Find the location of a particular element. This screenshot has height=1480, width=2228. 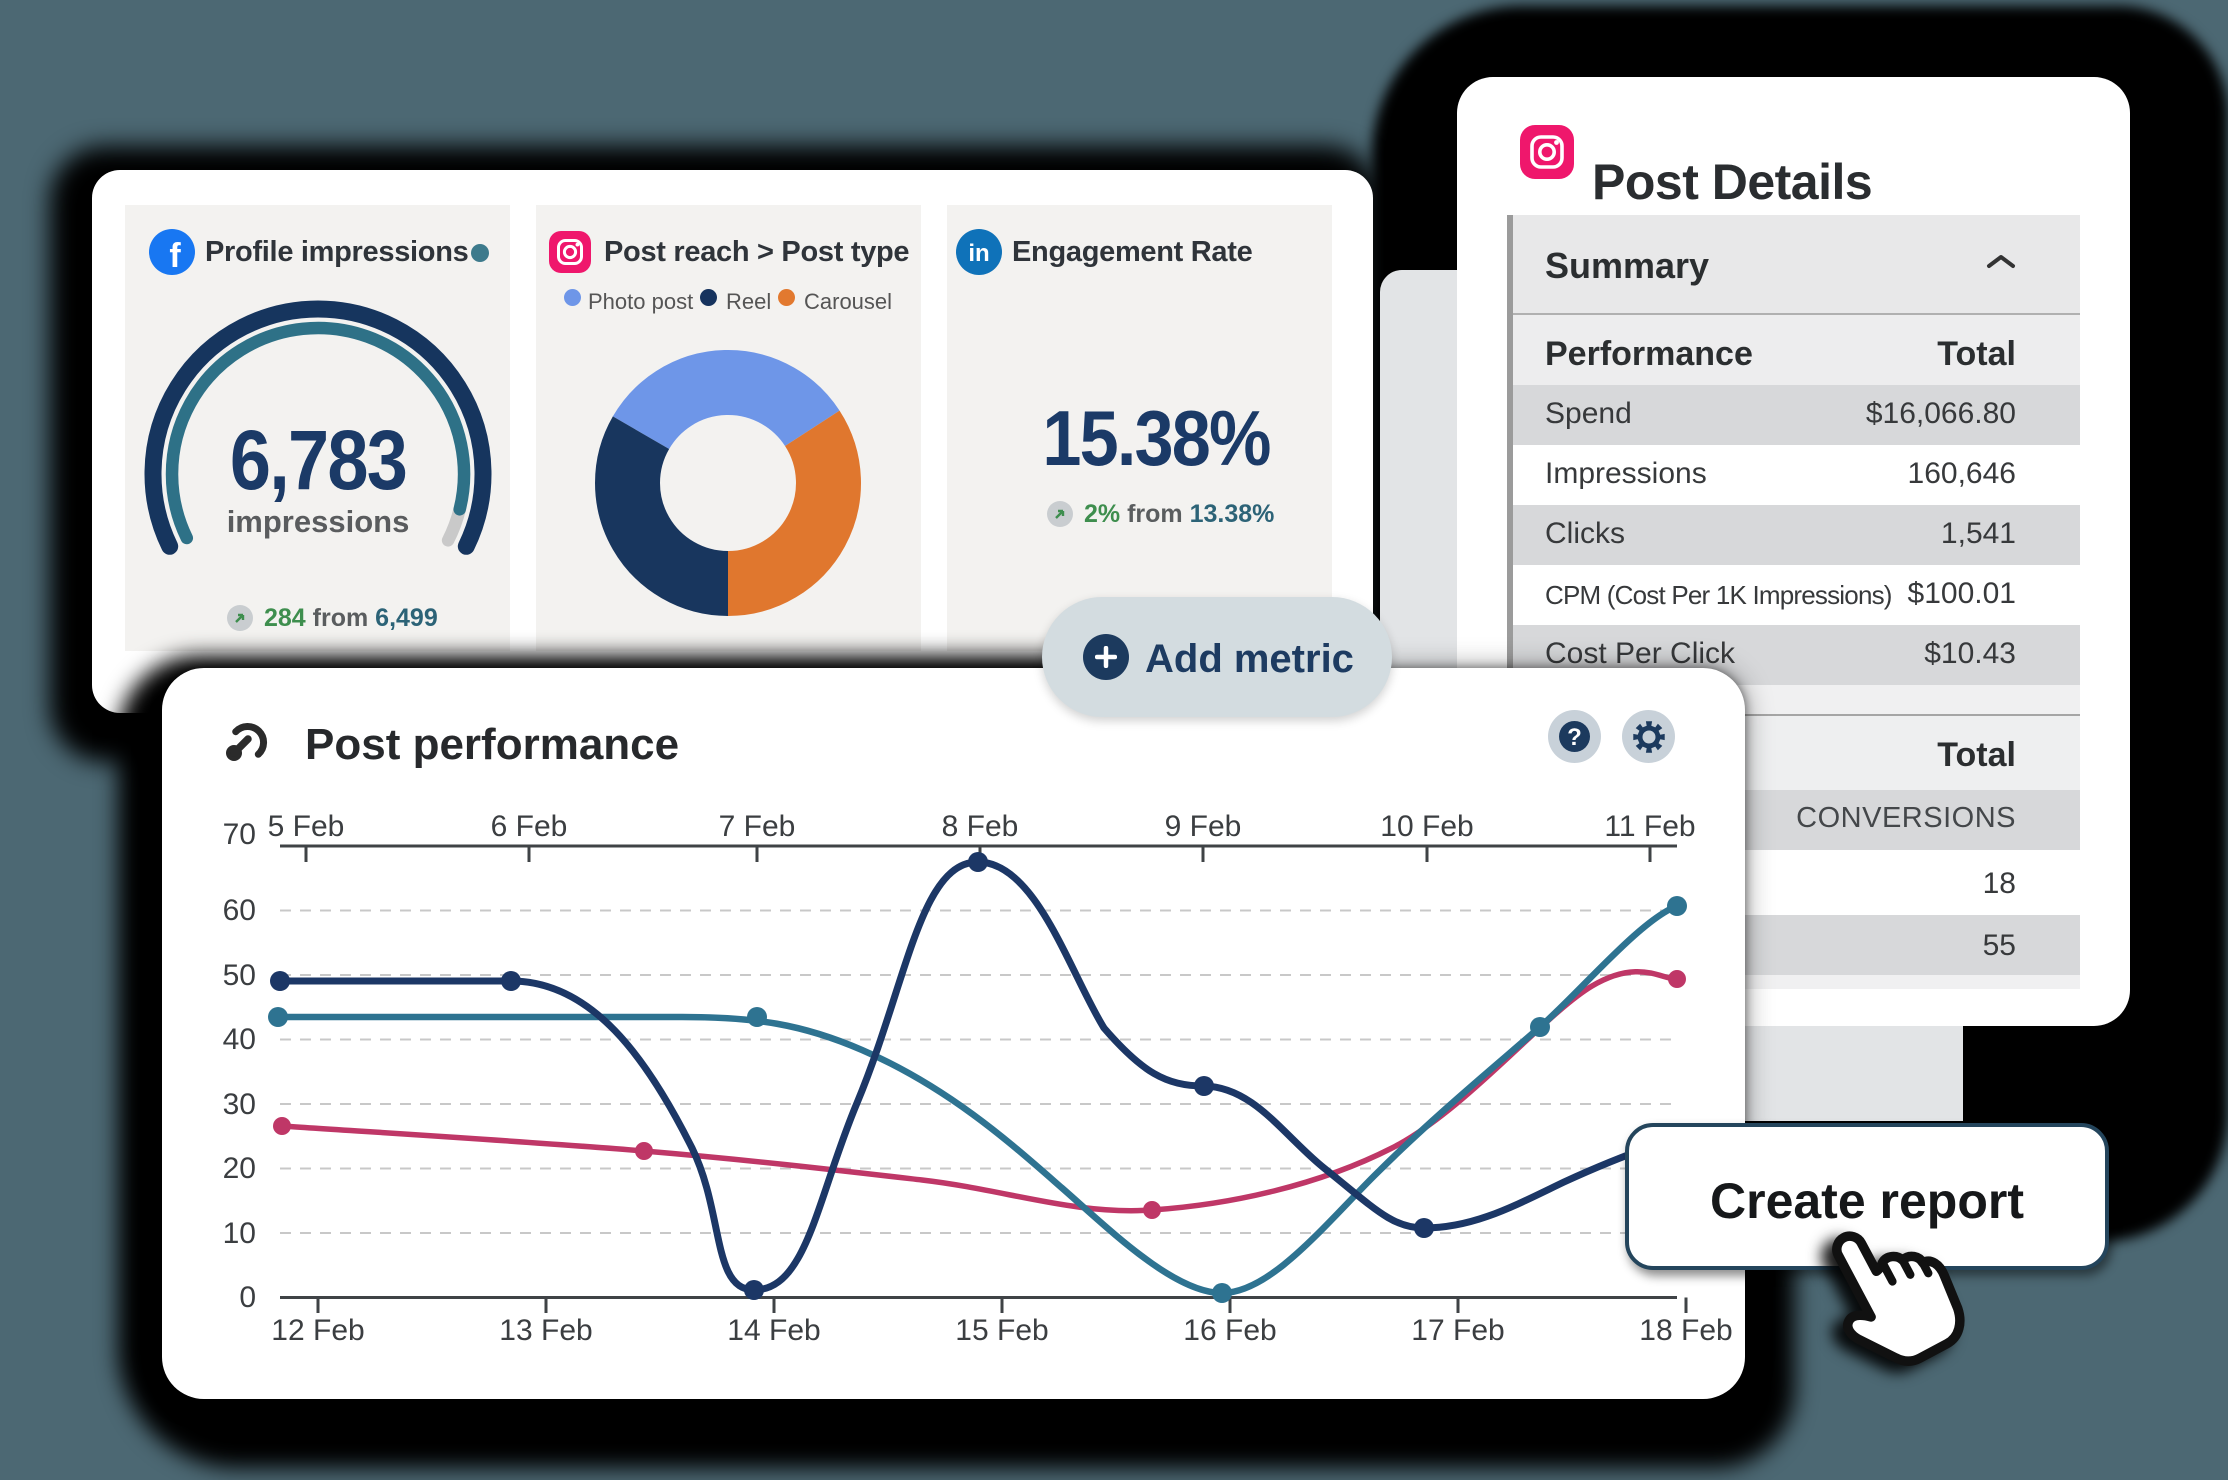

svg-text: 9 Feb is located at coordinates (1203, 826).